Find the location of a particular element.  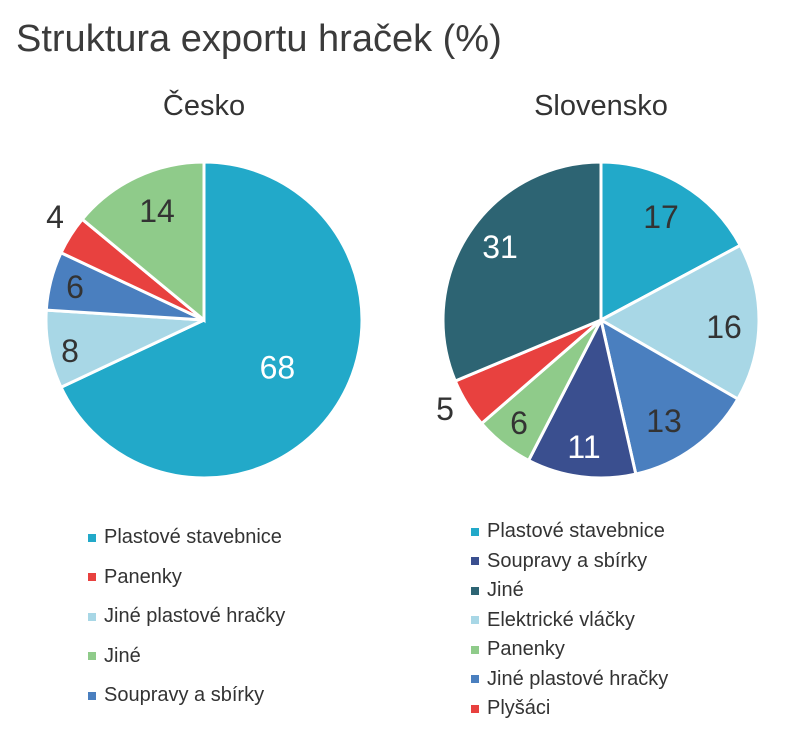

legend-item-slovensko-4: Panenky is located at coordinates (518, 649).